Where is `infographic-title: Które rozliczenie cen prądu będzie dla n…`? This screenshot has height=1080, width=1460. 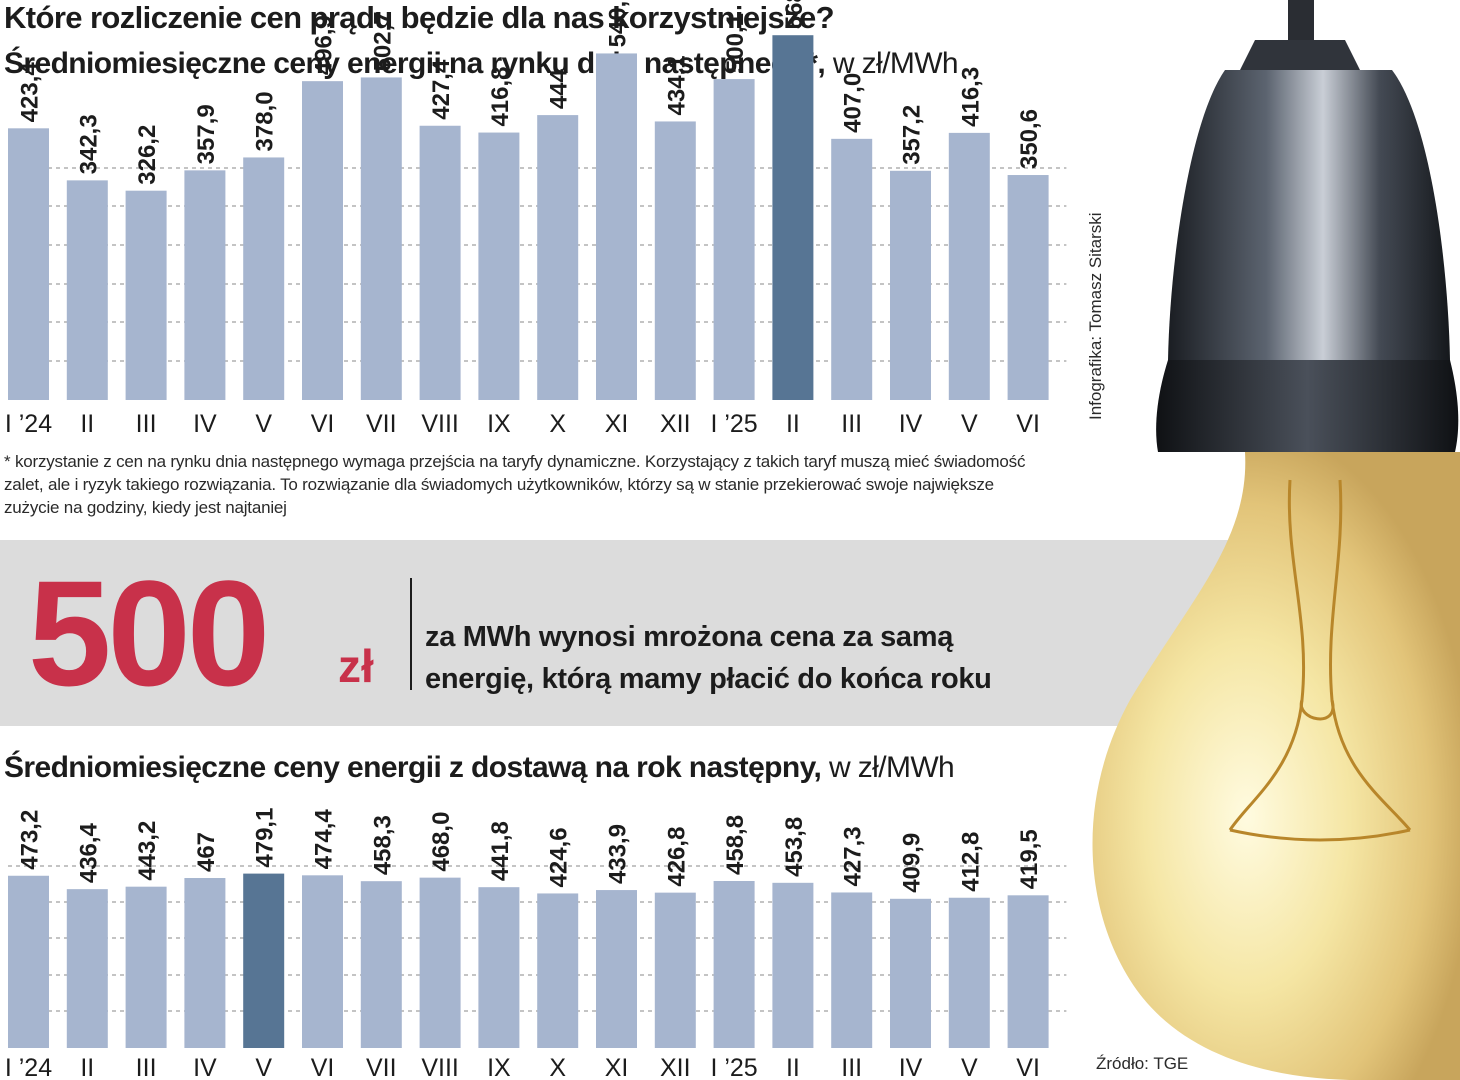 infographic-title: Które rozliczenie cen prądu będzie dla n… is located at coordinates (419, 17).